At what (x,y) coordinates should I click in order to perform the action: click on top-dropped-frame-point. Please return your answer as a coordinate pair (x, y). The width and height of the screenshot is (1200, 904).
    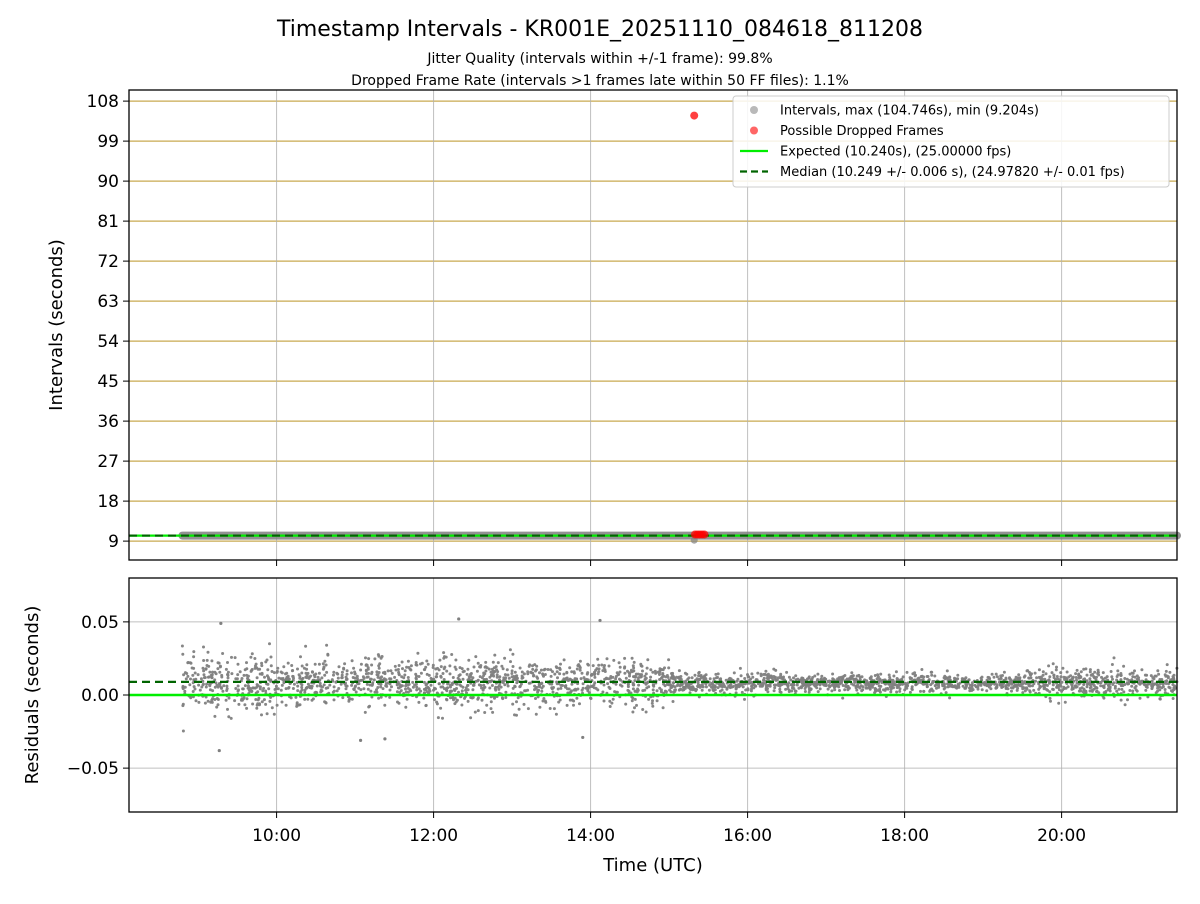
    Looking at the image, I should click on (704, 534).